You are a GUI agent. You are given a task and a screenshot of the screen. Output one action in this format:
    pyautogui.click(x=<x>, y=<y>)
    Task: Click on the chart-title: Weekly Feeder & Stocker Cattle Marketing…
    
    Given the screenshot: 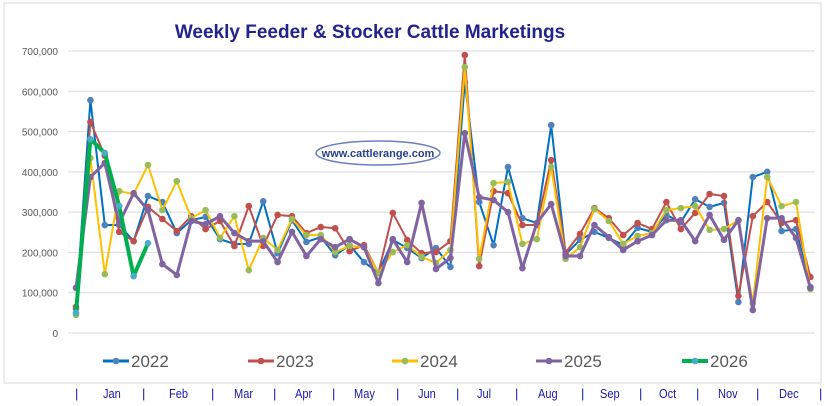 What is the action you would take?
    pyautogui.click(x=370, y=32)
    